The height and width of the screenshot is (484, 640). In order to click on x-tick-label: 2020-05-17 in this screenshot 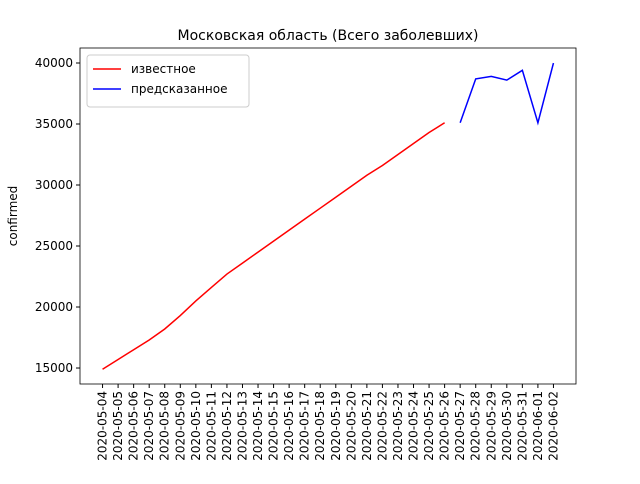, I will do `click(305, 426)`.